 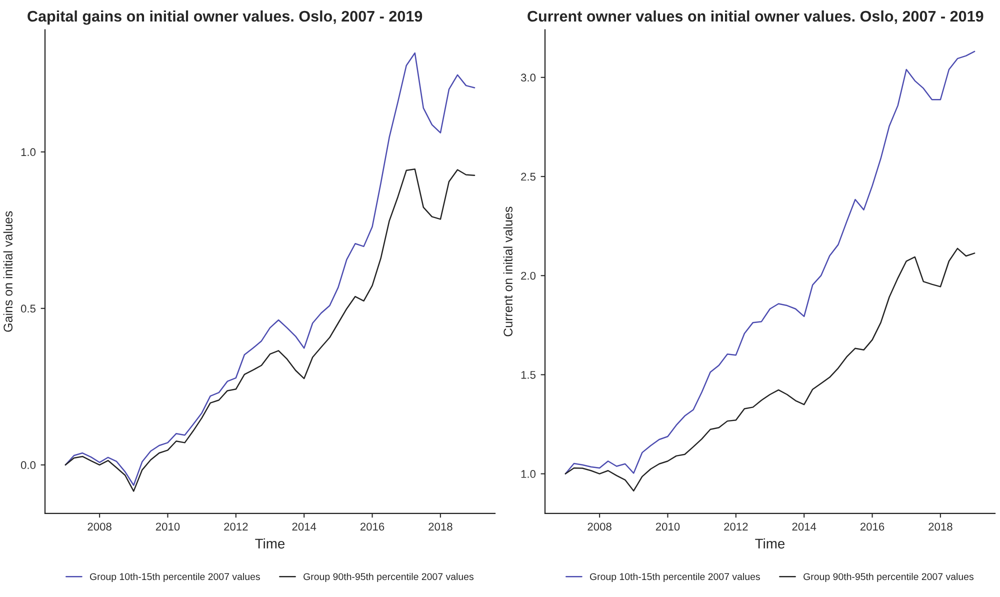 What do you see at coordinates (28, 465) in the screenshot?
I see `y-tick-label: 0.0` at bounding box center [28, 465].